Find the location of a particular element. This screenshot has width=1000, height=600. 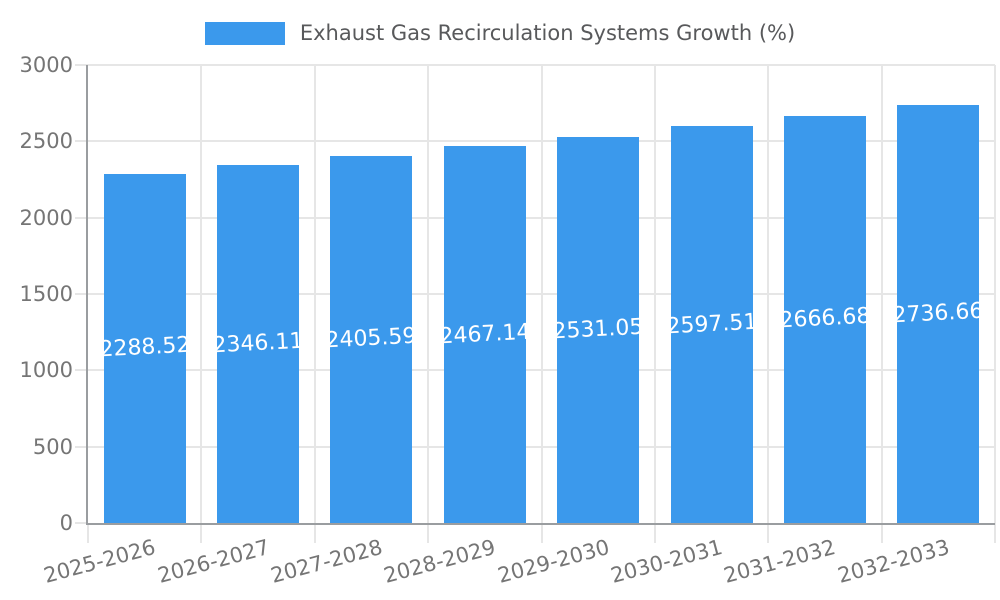

x-axis-tick-label: 2031-2032 is located at coordinates (780, 561).